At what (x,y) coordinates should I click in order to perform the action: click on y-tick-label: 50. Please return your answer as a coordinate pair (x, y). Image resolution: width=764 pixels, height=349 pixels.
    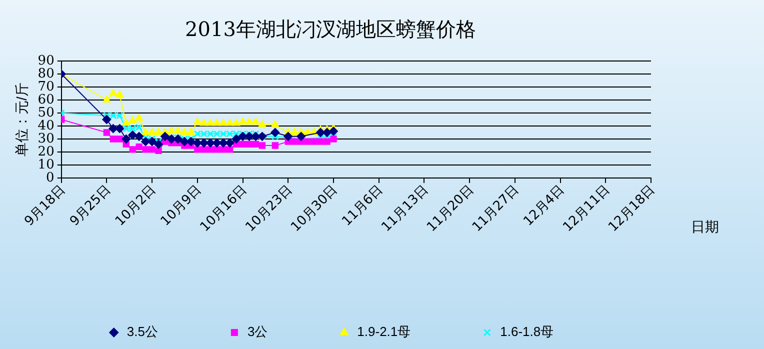
    Looking at the image, I should click on (46, 112).